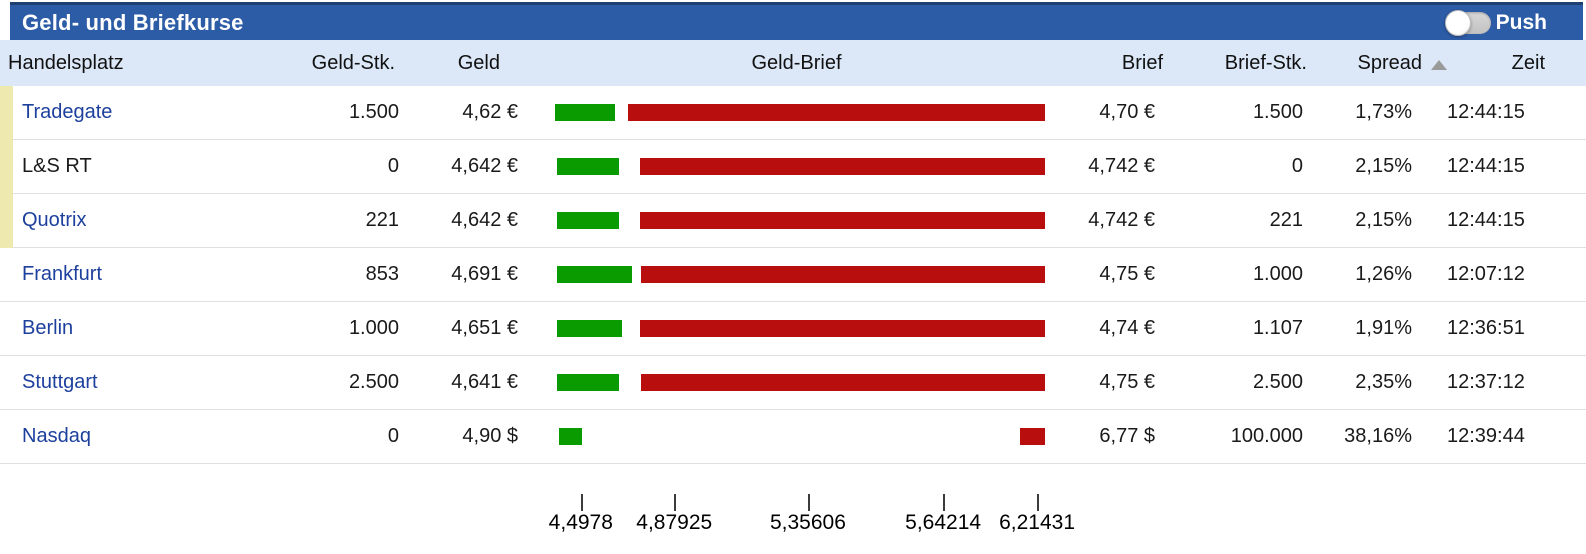 This screenshot has width=1586, height=554. Describe the element at coordinates (484, 328) in the screenshot. I see `bid-price-value: 4,651 €` at that location.